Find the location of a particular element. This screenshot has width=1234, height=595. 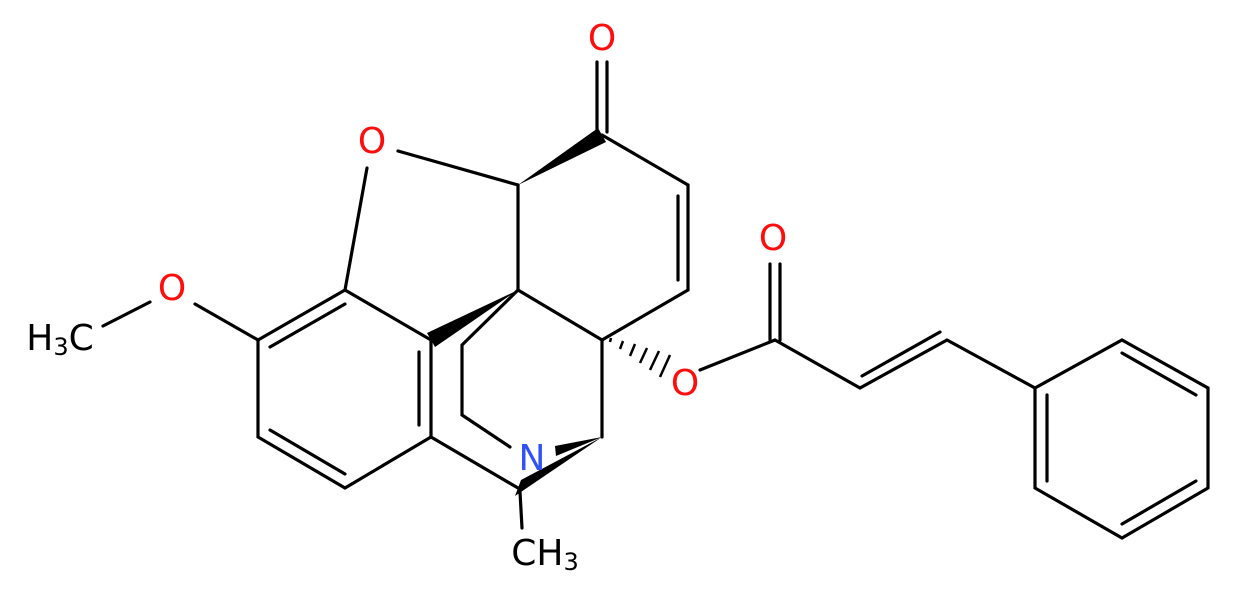

atom-text: C is located at coordinates (81, 338).